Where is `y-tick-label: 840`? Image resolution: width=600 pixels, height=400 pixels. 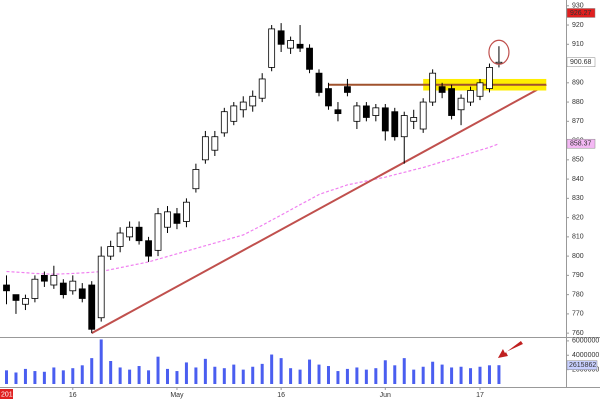
y-tick-label: 840 is located at coordinates (578, 179).